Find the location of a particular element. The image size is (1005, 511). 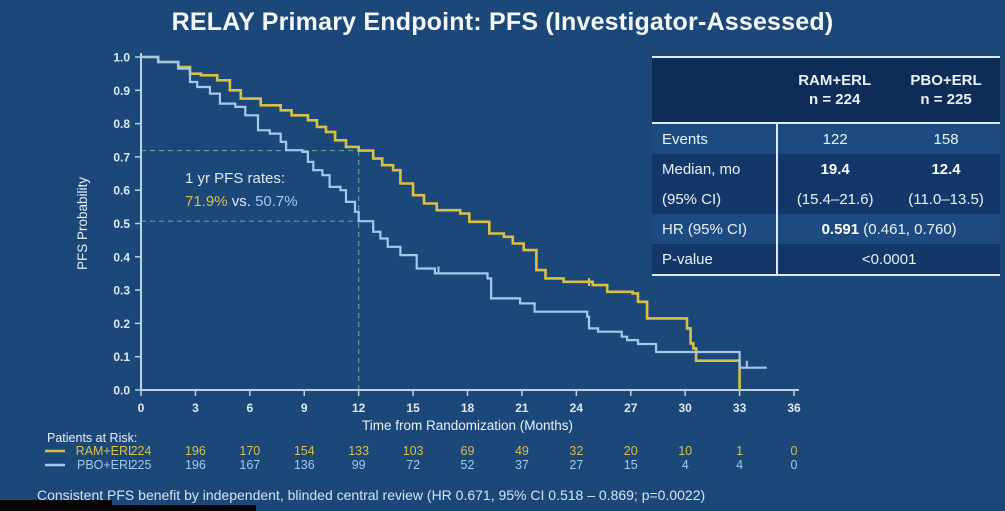

x-tick-label: 3 is located at coordinates (195, 408).